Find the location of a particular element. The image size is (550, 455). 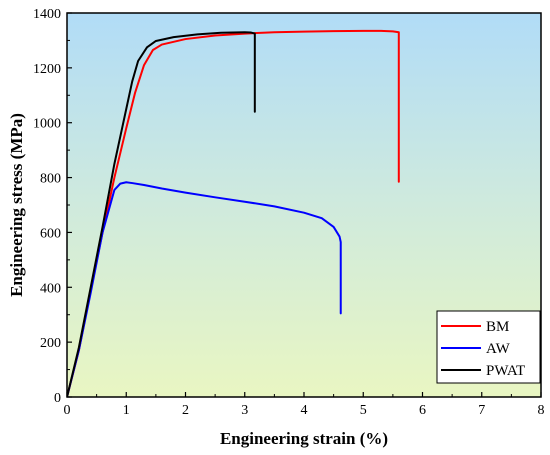

legend-label-aw: AW is located at coordinates (498, 349).